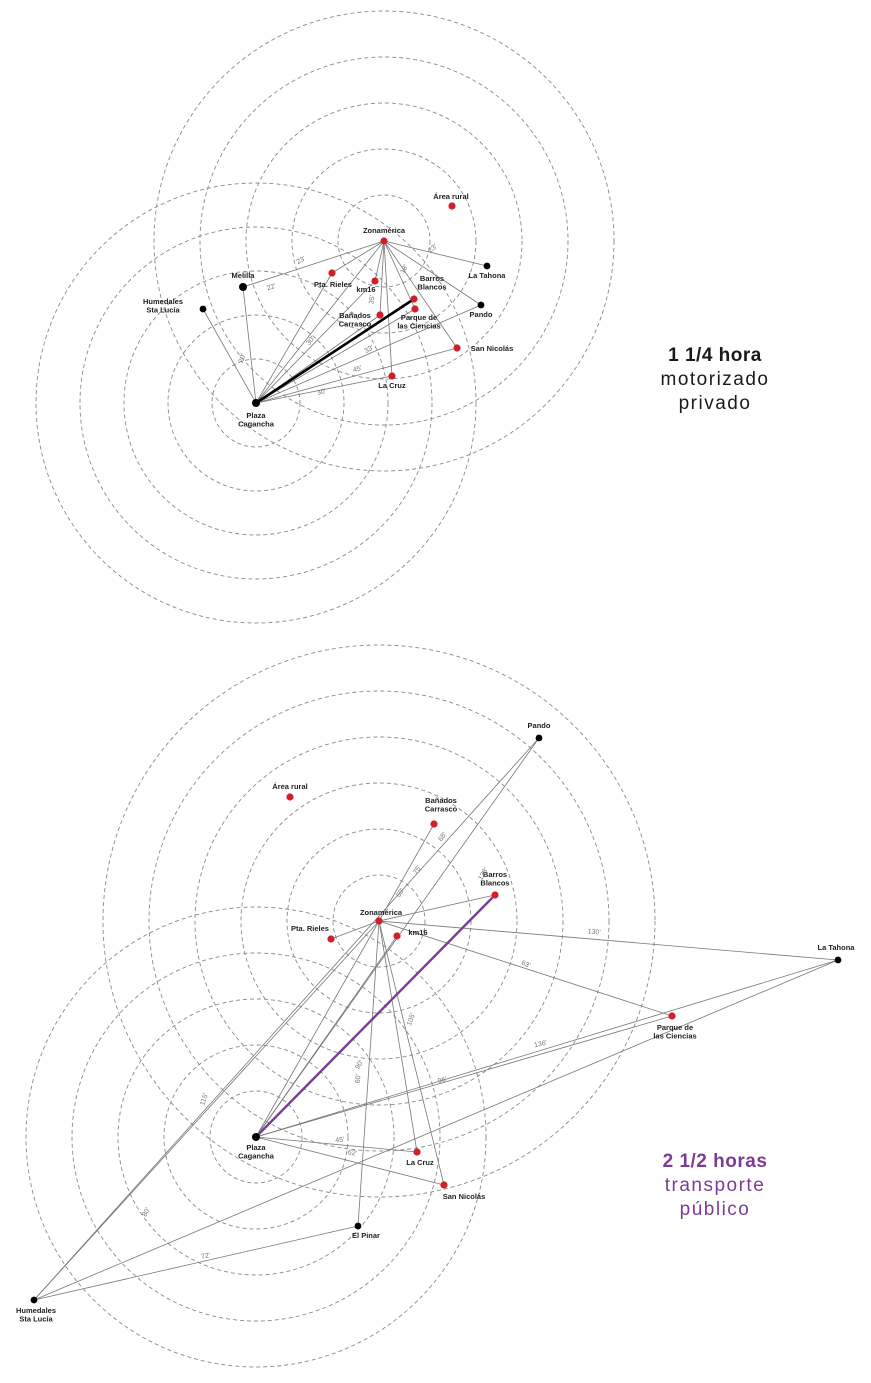 Image resolution: width=871 pixels, height=1383 pixels. I want to click on public-distance-11: 45', so click(340, 1141).